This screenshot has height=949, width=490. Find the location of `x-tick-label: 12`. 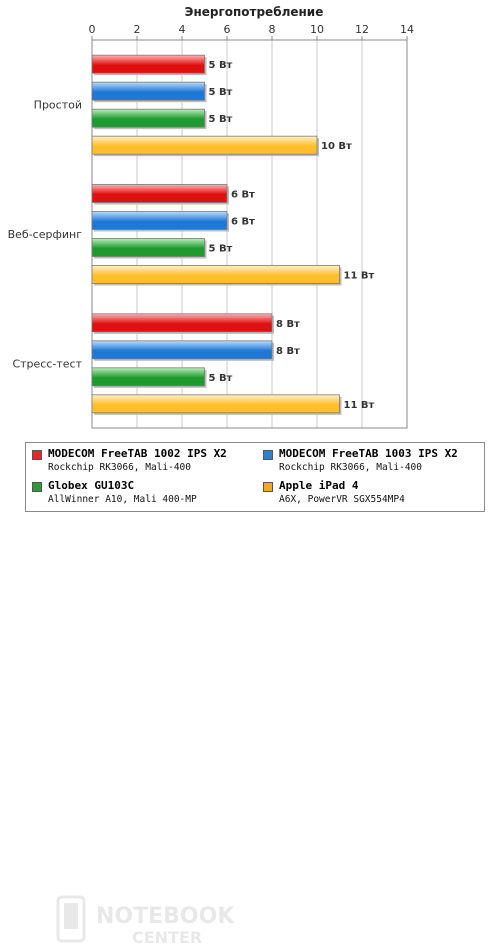

x-tick-label: 12 is located at coordinates (362, 29).